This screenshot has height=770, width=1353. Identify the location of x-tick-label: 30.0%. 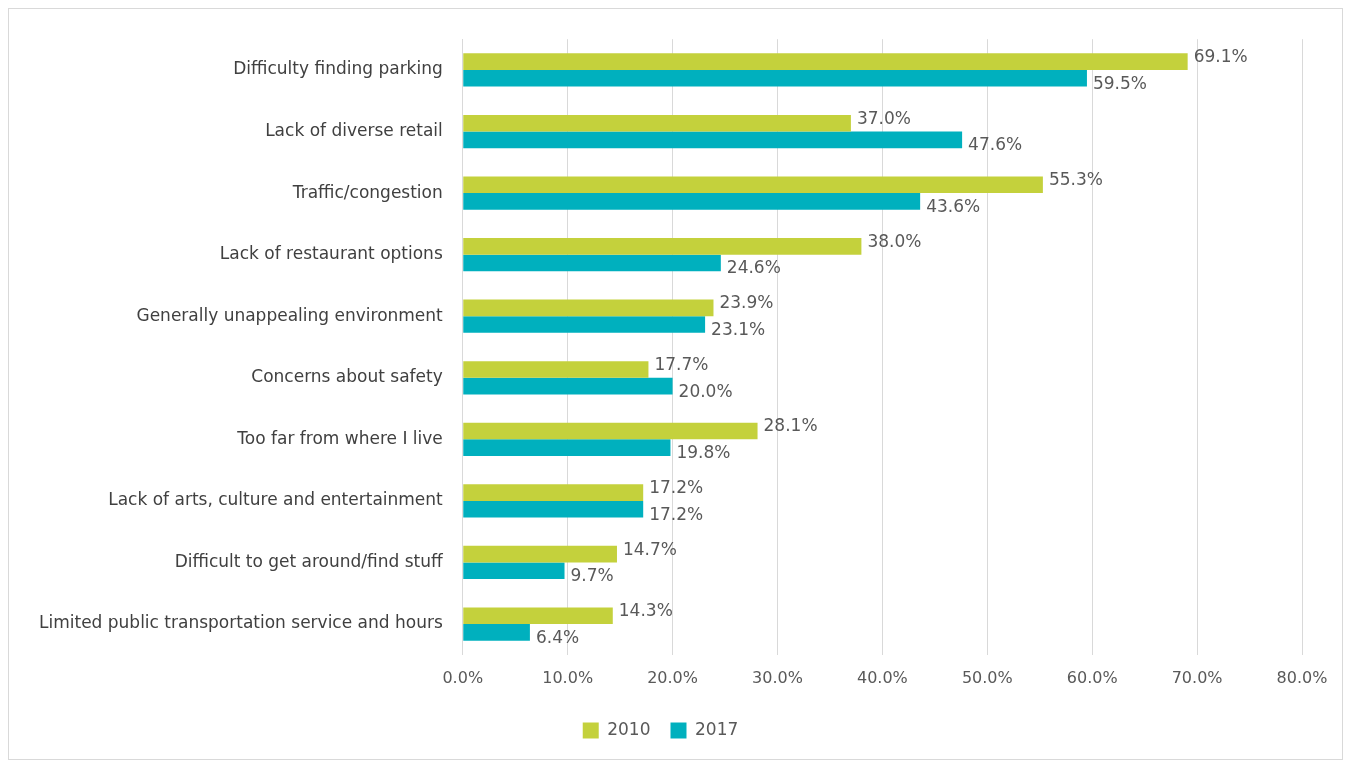
(777, 677).